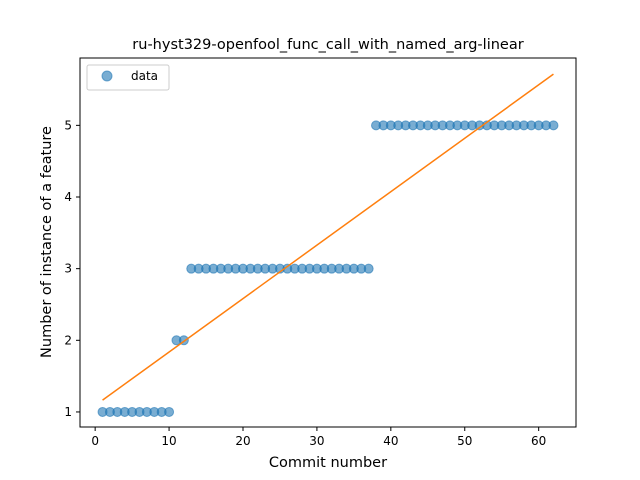 The width and height of the screenshot is (640, 480). Describe the element at coordinates (538, 441) in the screenshot. I see `x-tick-label: 60` at that location.